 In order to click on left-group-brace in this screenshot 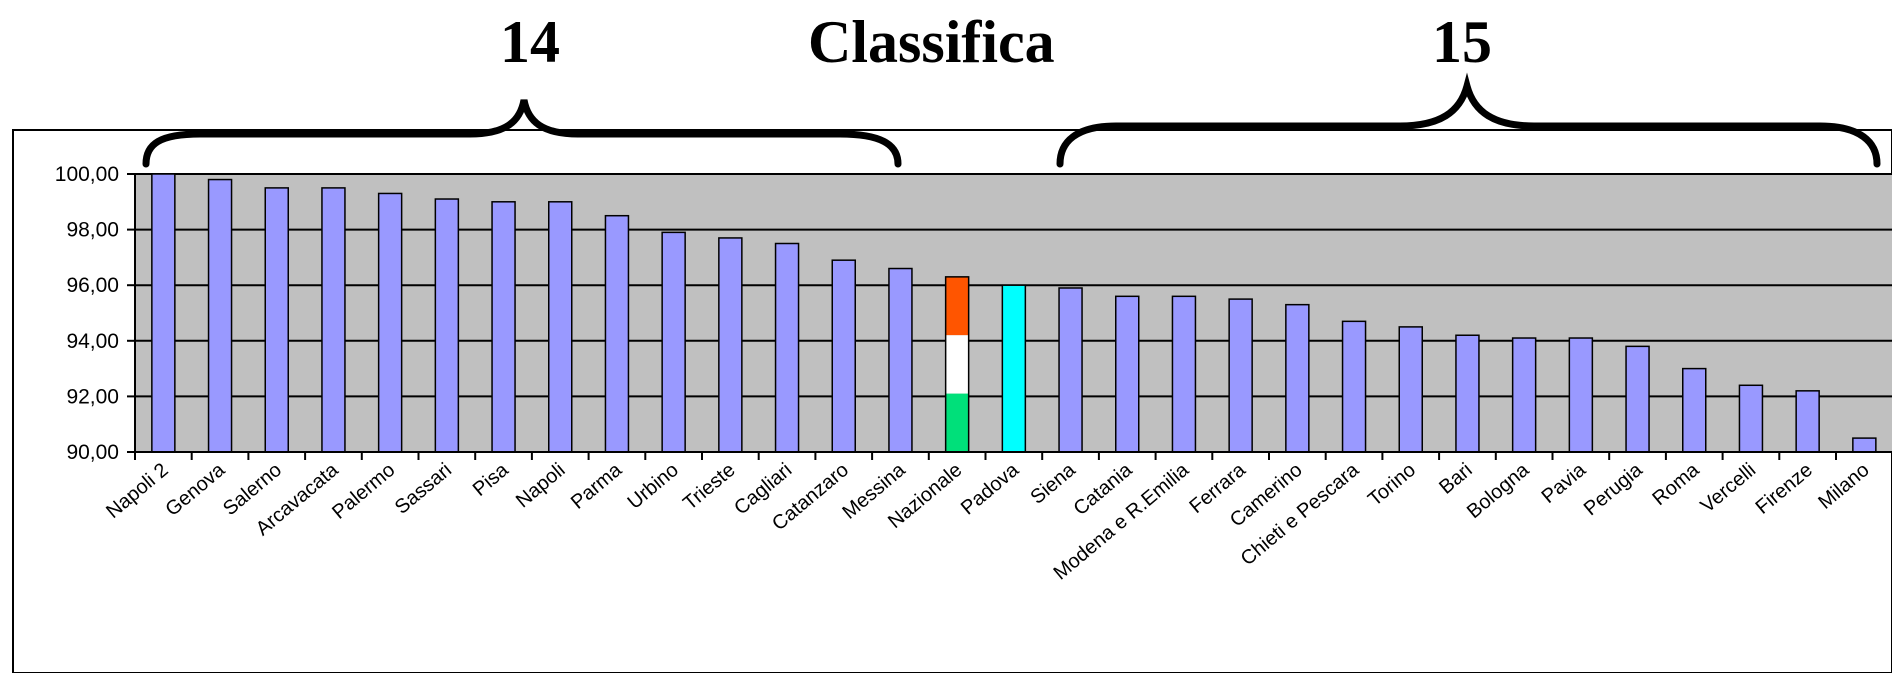, I will do `click(522, 133)`.